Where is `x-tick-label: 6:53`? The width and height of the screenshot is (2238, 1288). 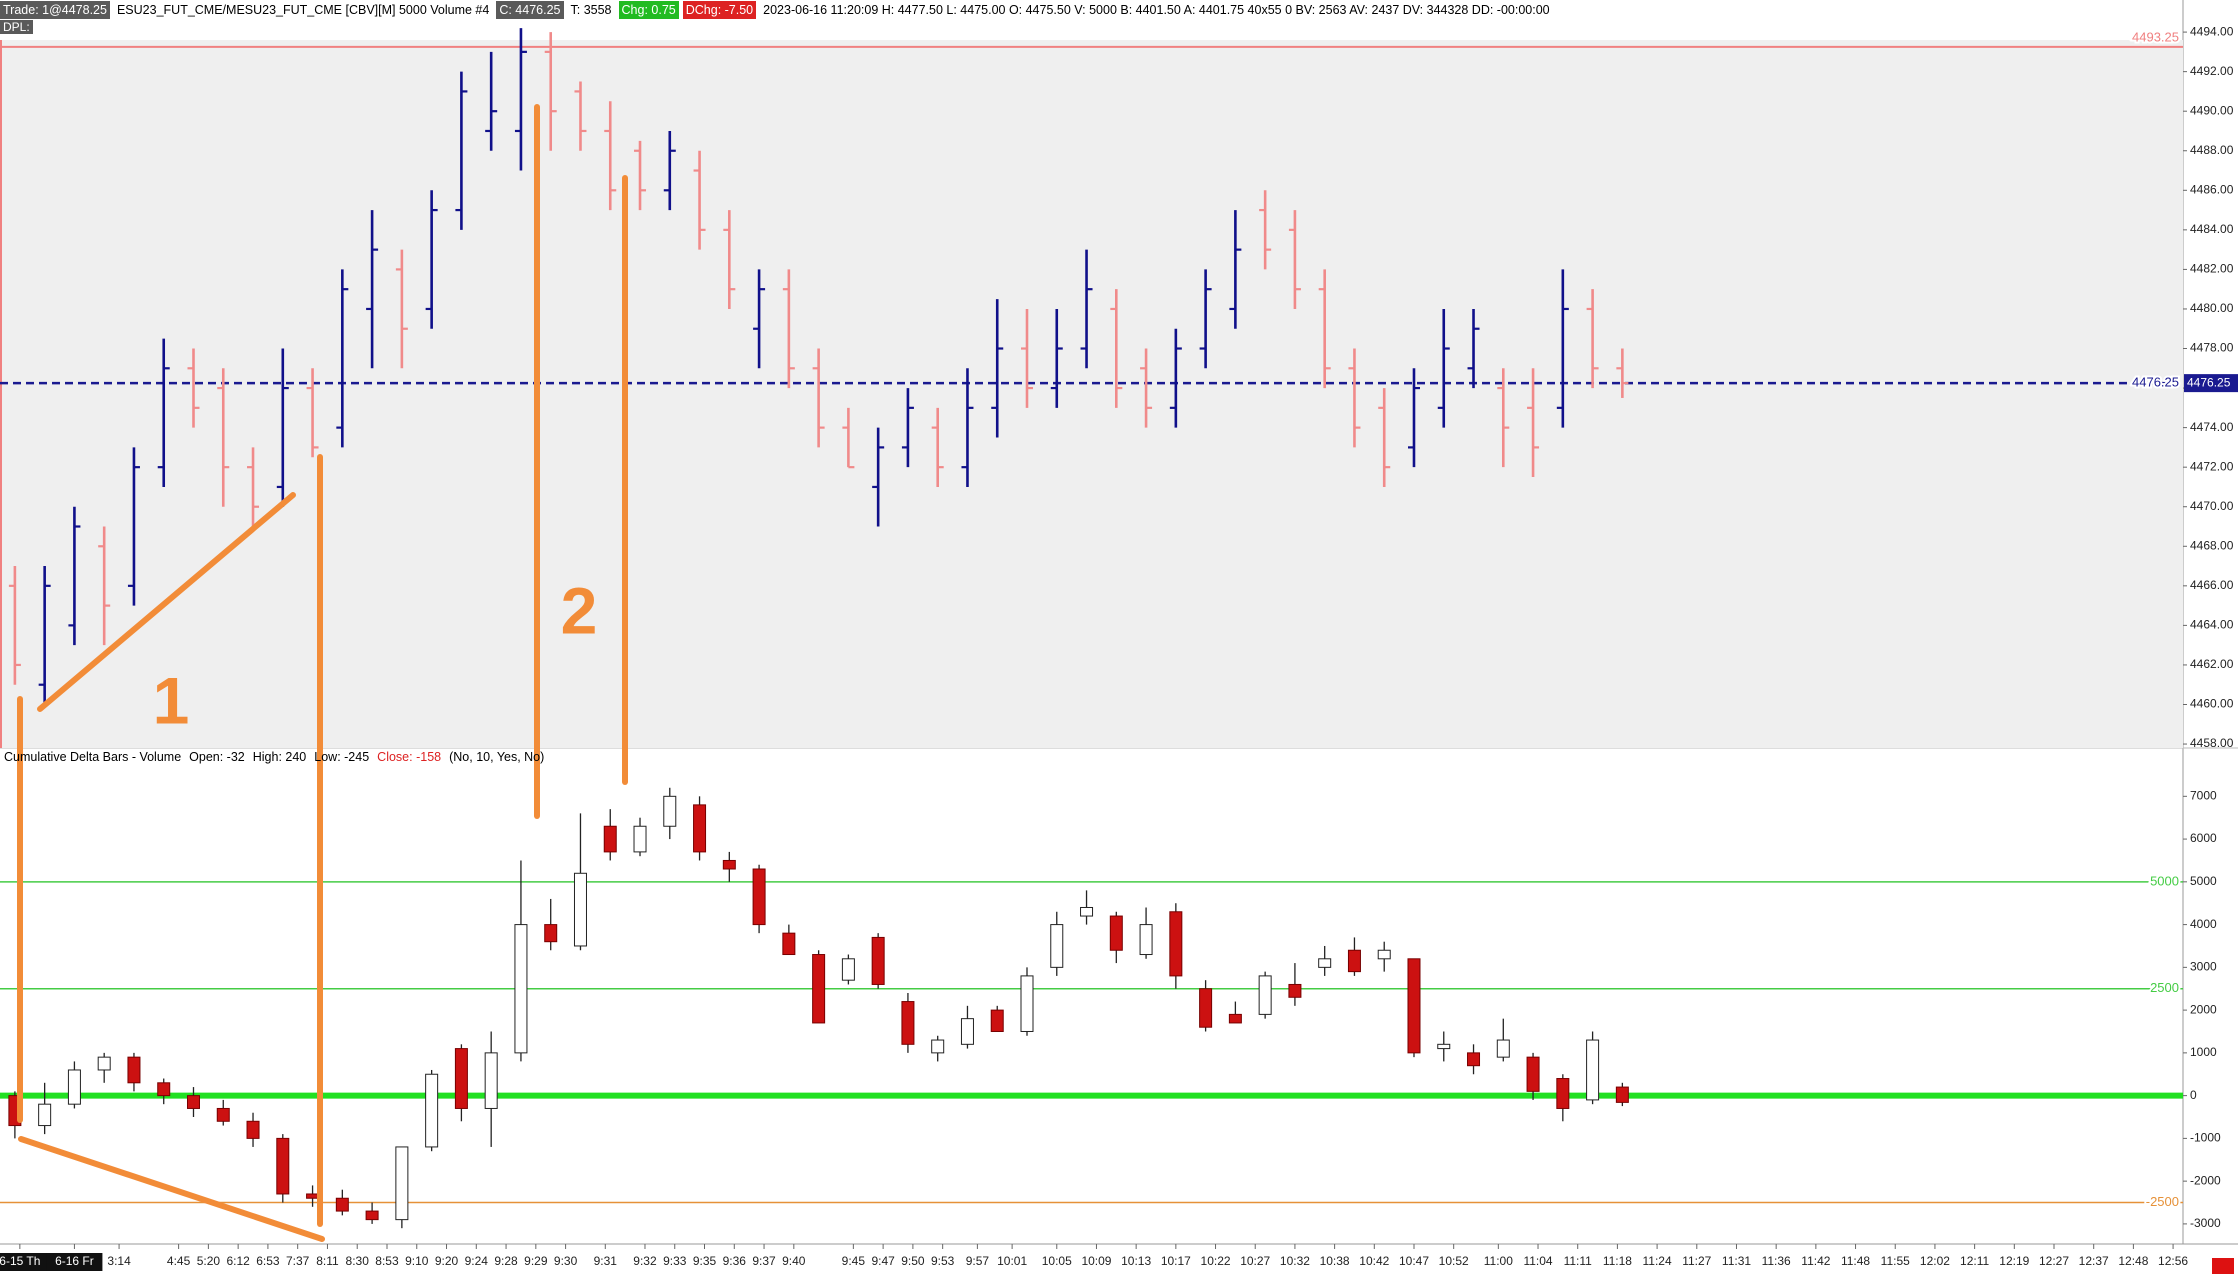 x-tick-label: 6:53 is located at coordinates (268, 1261).